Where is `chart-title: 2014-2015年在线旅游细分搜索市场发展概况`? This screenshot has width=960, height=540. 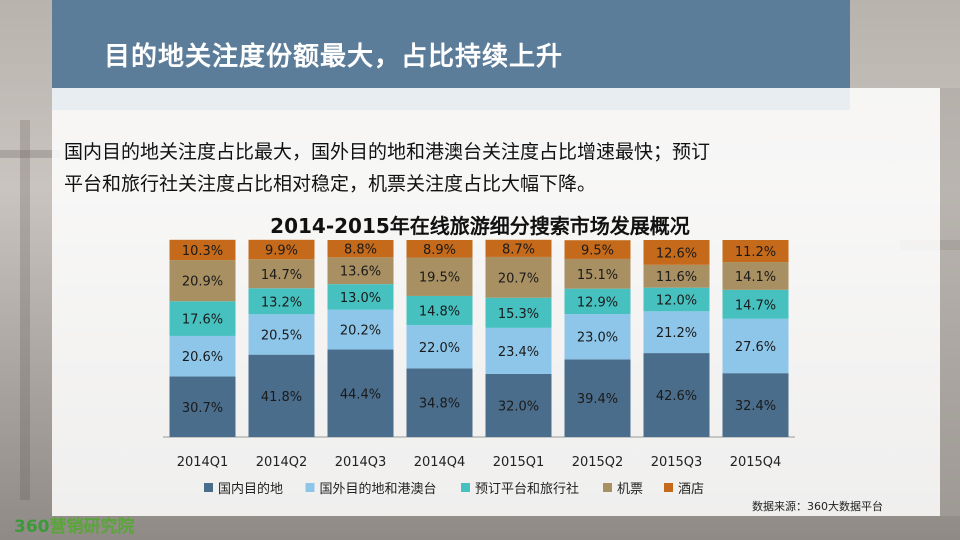
chart-title: 2014-2015年在线旅游细分搜索市场发展概况 is located at coordinates (480, 226).